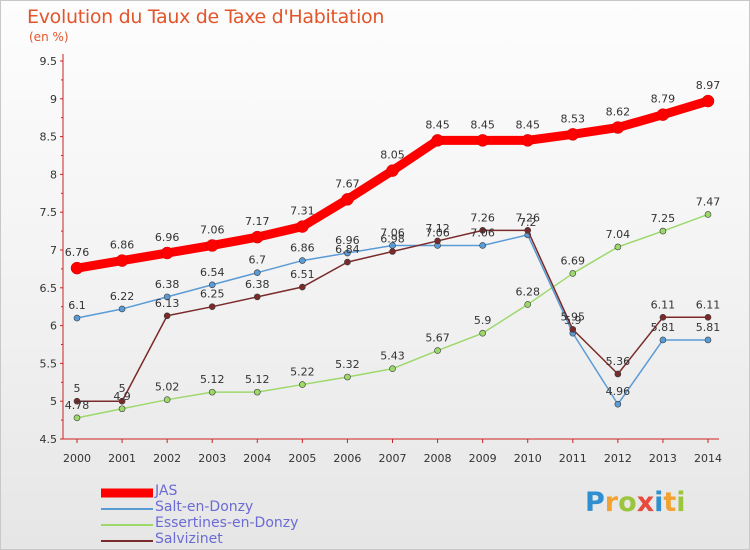 This screenshot has width=750, height=550. I want to click on data-label-salt-en-donzy: 7.06, so click(482, 232).